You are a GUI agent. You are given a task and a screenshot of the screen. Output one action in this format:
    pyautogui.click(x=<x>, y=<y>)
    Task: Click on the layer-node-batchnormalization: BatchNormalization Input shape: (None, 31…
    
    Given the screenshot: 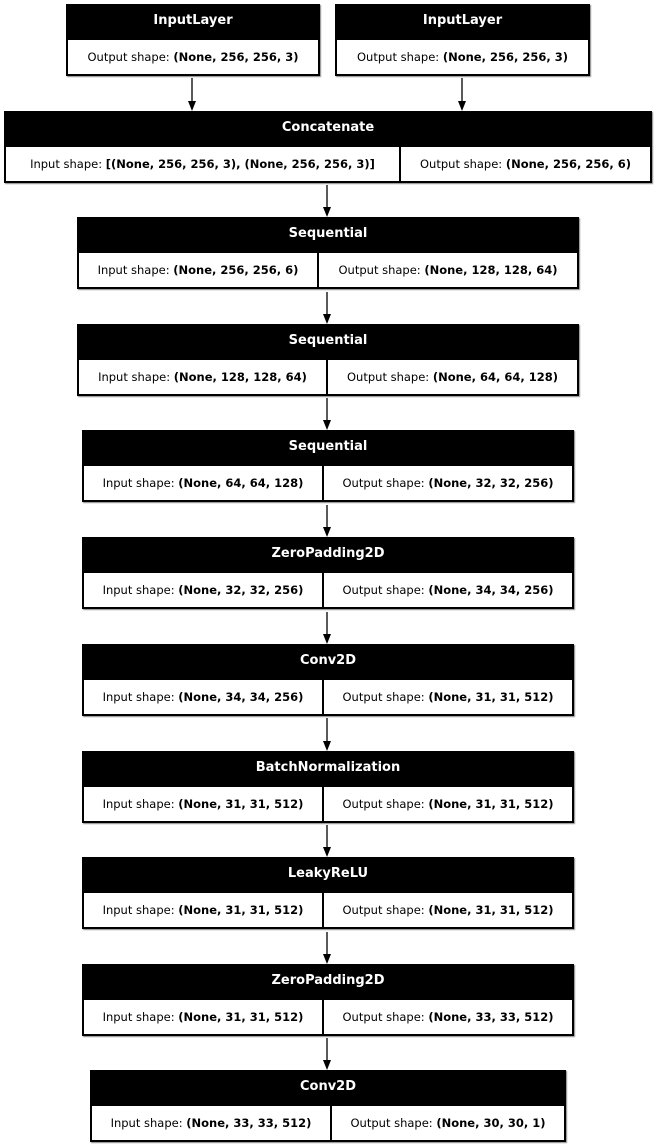 What is the action you would take?
    pyautogui.click(x=328, y=787)
    